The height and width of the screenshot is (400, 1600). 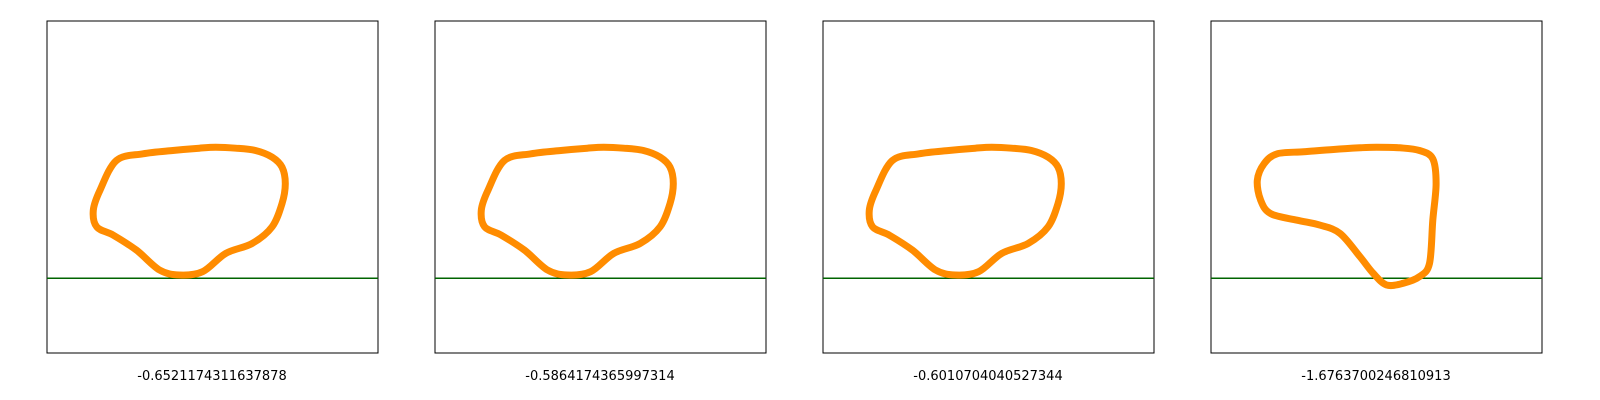 What do you see at coordinates (965, 211) in the screenshot?
I see `panel-3-shape-outline` at bounding box center [965, 211].